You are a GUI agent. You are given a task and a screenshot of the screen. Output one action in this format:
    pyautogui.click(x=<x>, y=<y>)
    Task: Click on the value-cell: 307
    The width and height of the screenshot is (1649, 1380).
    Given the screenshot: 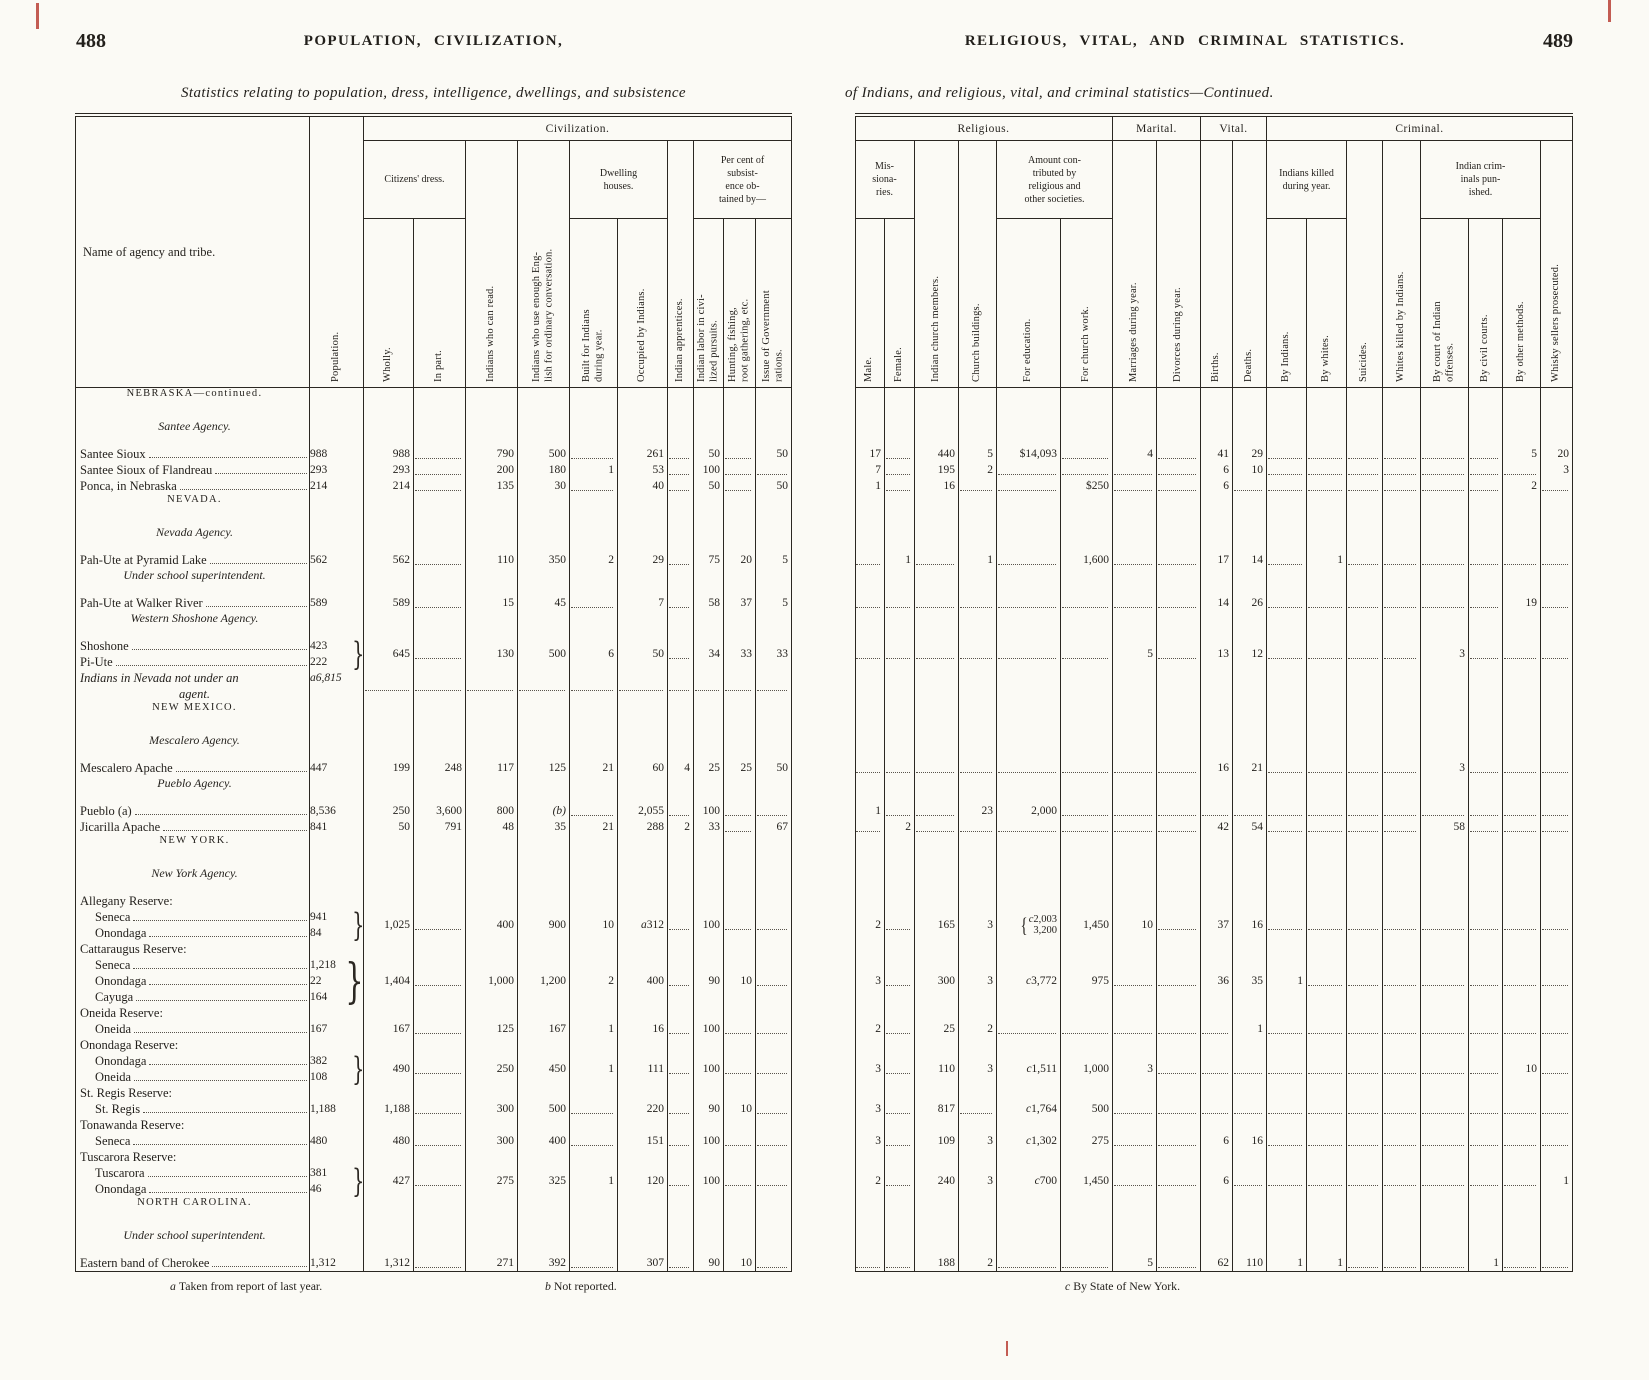 What is the action you would take?
    pyautogui.click(x=643, y=1263)
    